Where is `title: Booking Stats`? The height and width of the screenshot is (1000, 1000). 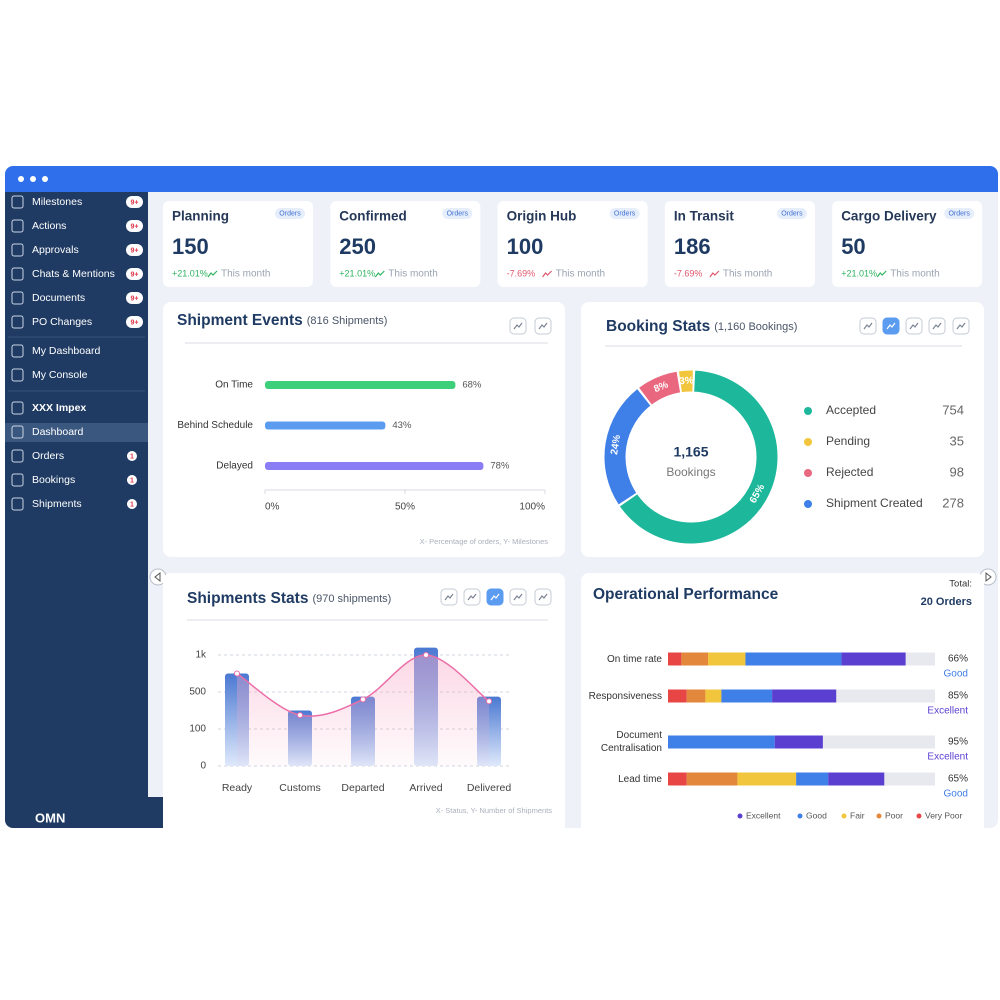
title: Booking Stats is located at coordinates (658, 326).